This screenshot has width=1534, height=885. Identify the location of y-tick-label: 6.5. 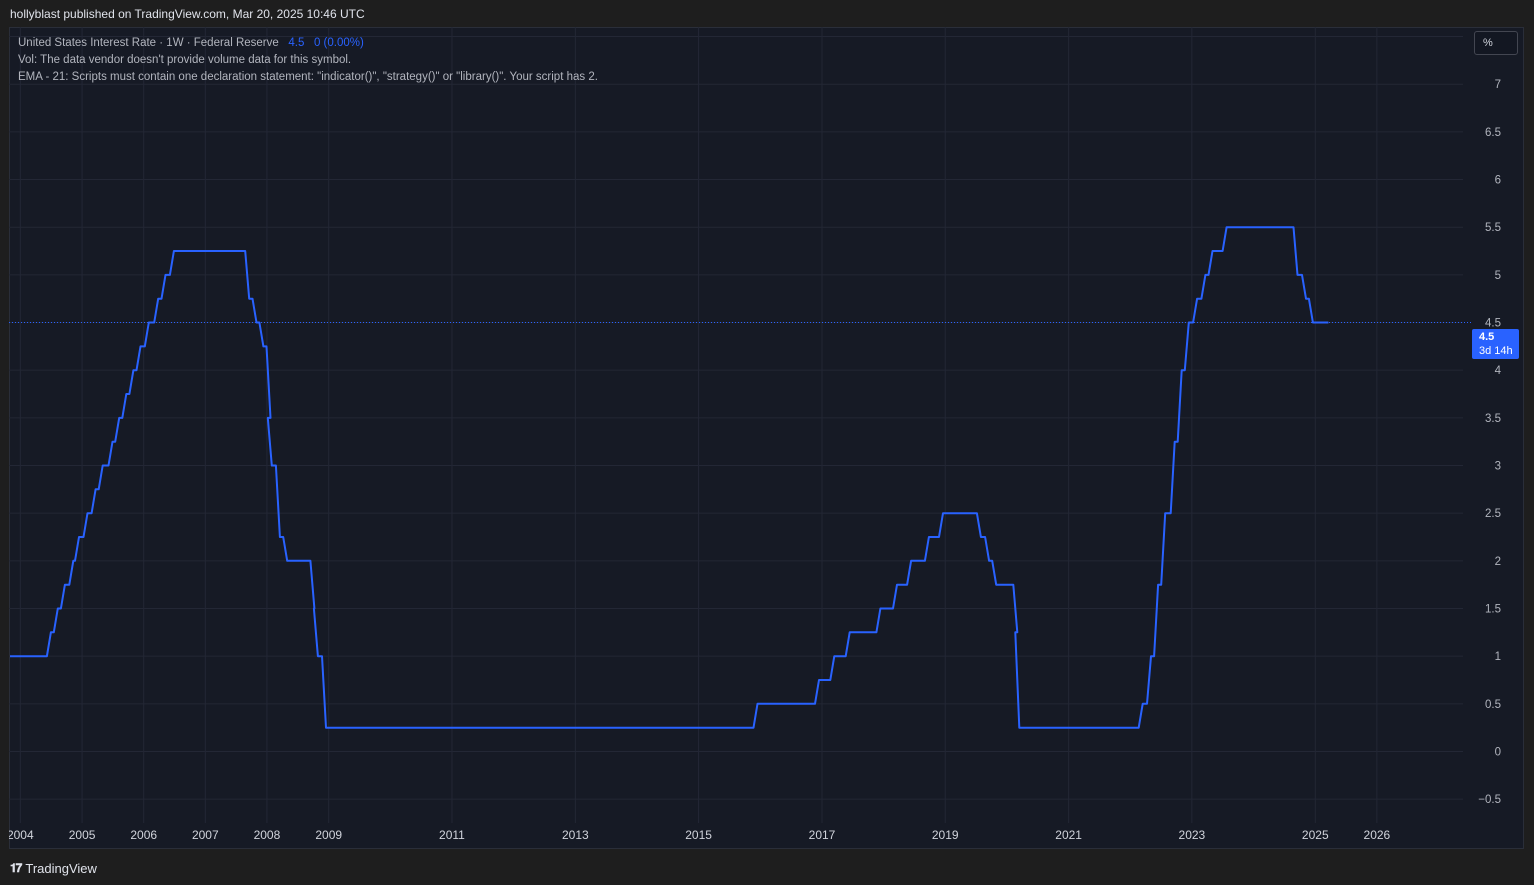
(1493, 133).